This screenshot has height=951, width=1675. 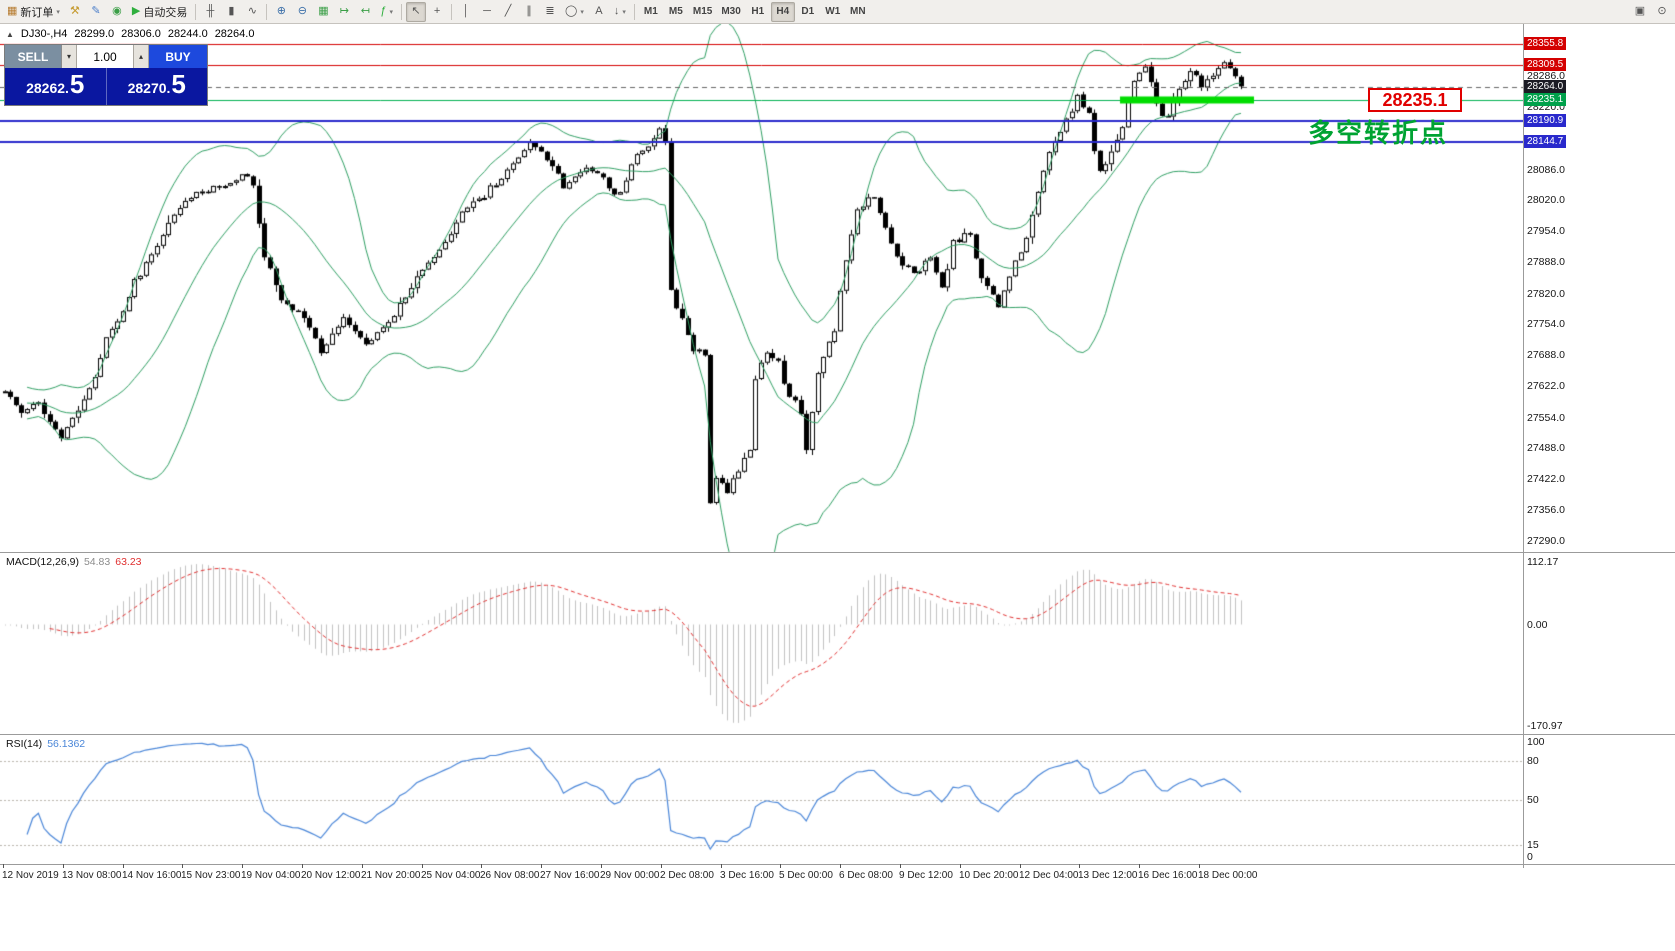 I want to click on macd-scale-max: 112.17, so click(x=1543, y=562).